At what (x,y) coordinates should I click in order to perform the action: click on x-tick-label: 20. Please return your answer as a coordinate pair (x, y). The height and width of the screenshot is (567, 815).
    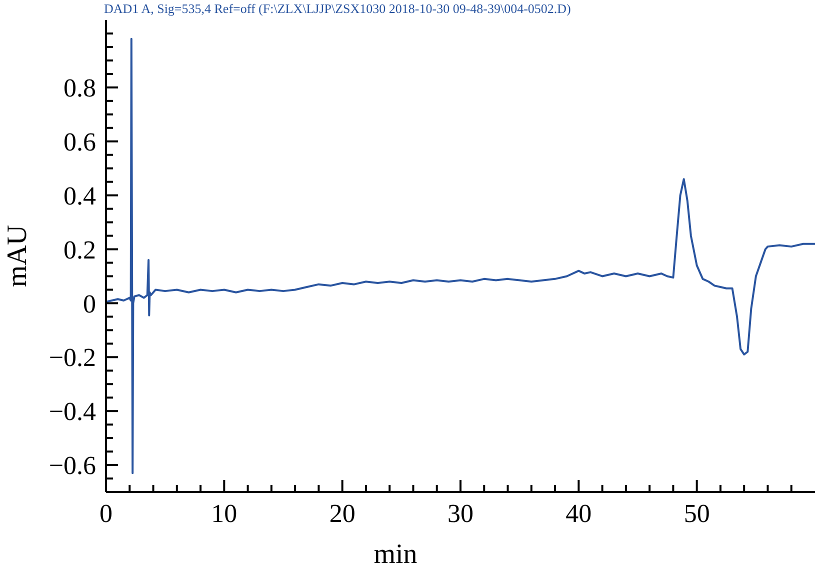
    Looking at the image, I should click on (342, 513).